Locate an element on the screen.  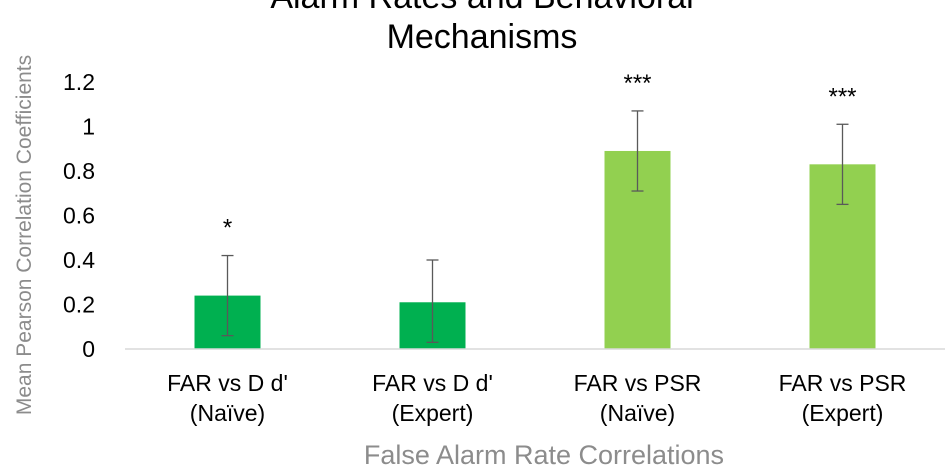
y-tick-label: 0.6 is located at coordinates (79, 216).